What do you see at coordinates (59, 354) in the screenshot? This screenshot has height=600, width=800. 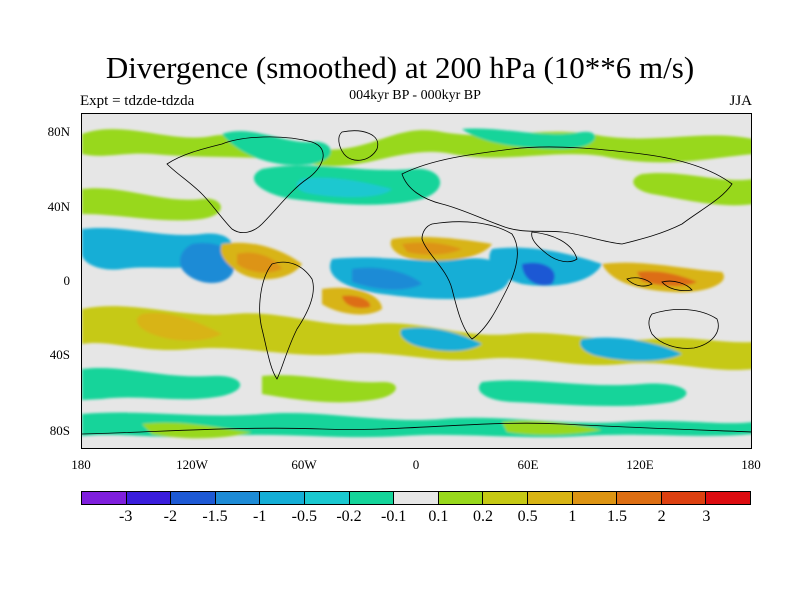 I see `lat-label-40s: 40S` at bounding box center [59, 354].